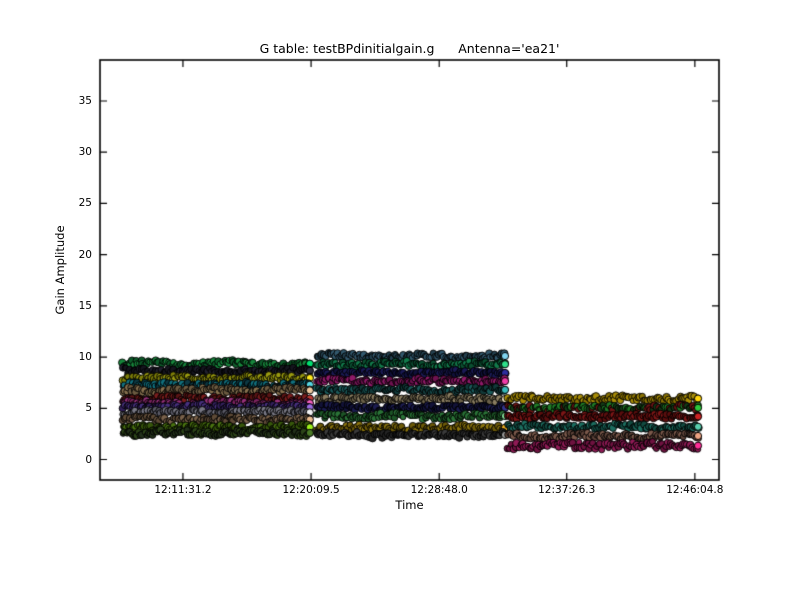 The width and height of the screenshot is (800, 600). Describe the element at coordinates (439, 490) in the screenshot. I see `x-tick-label: 12:28:48.0` at that location.